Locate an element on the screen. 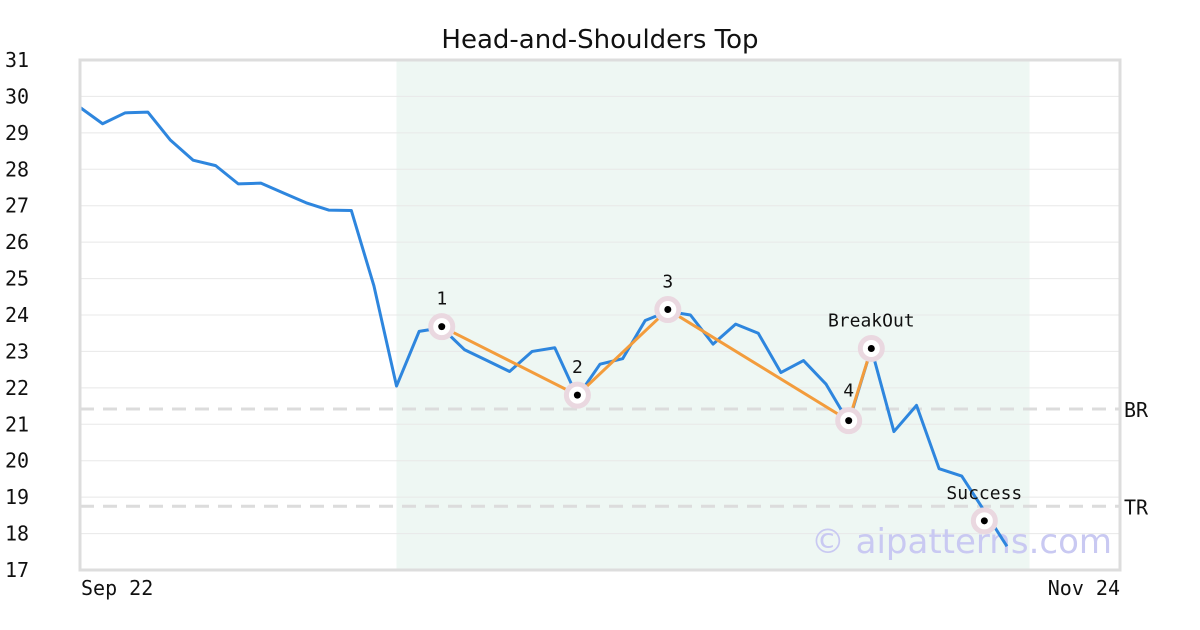  y-tick-label: 29 is located at coordinates (17, 133).